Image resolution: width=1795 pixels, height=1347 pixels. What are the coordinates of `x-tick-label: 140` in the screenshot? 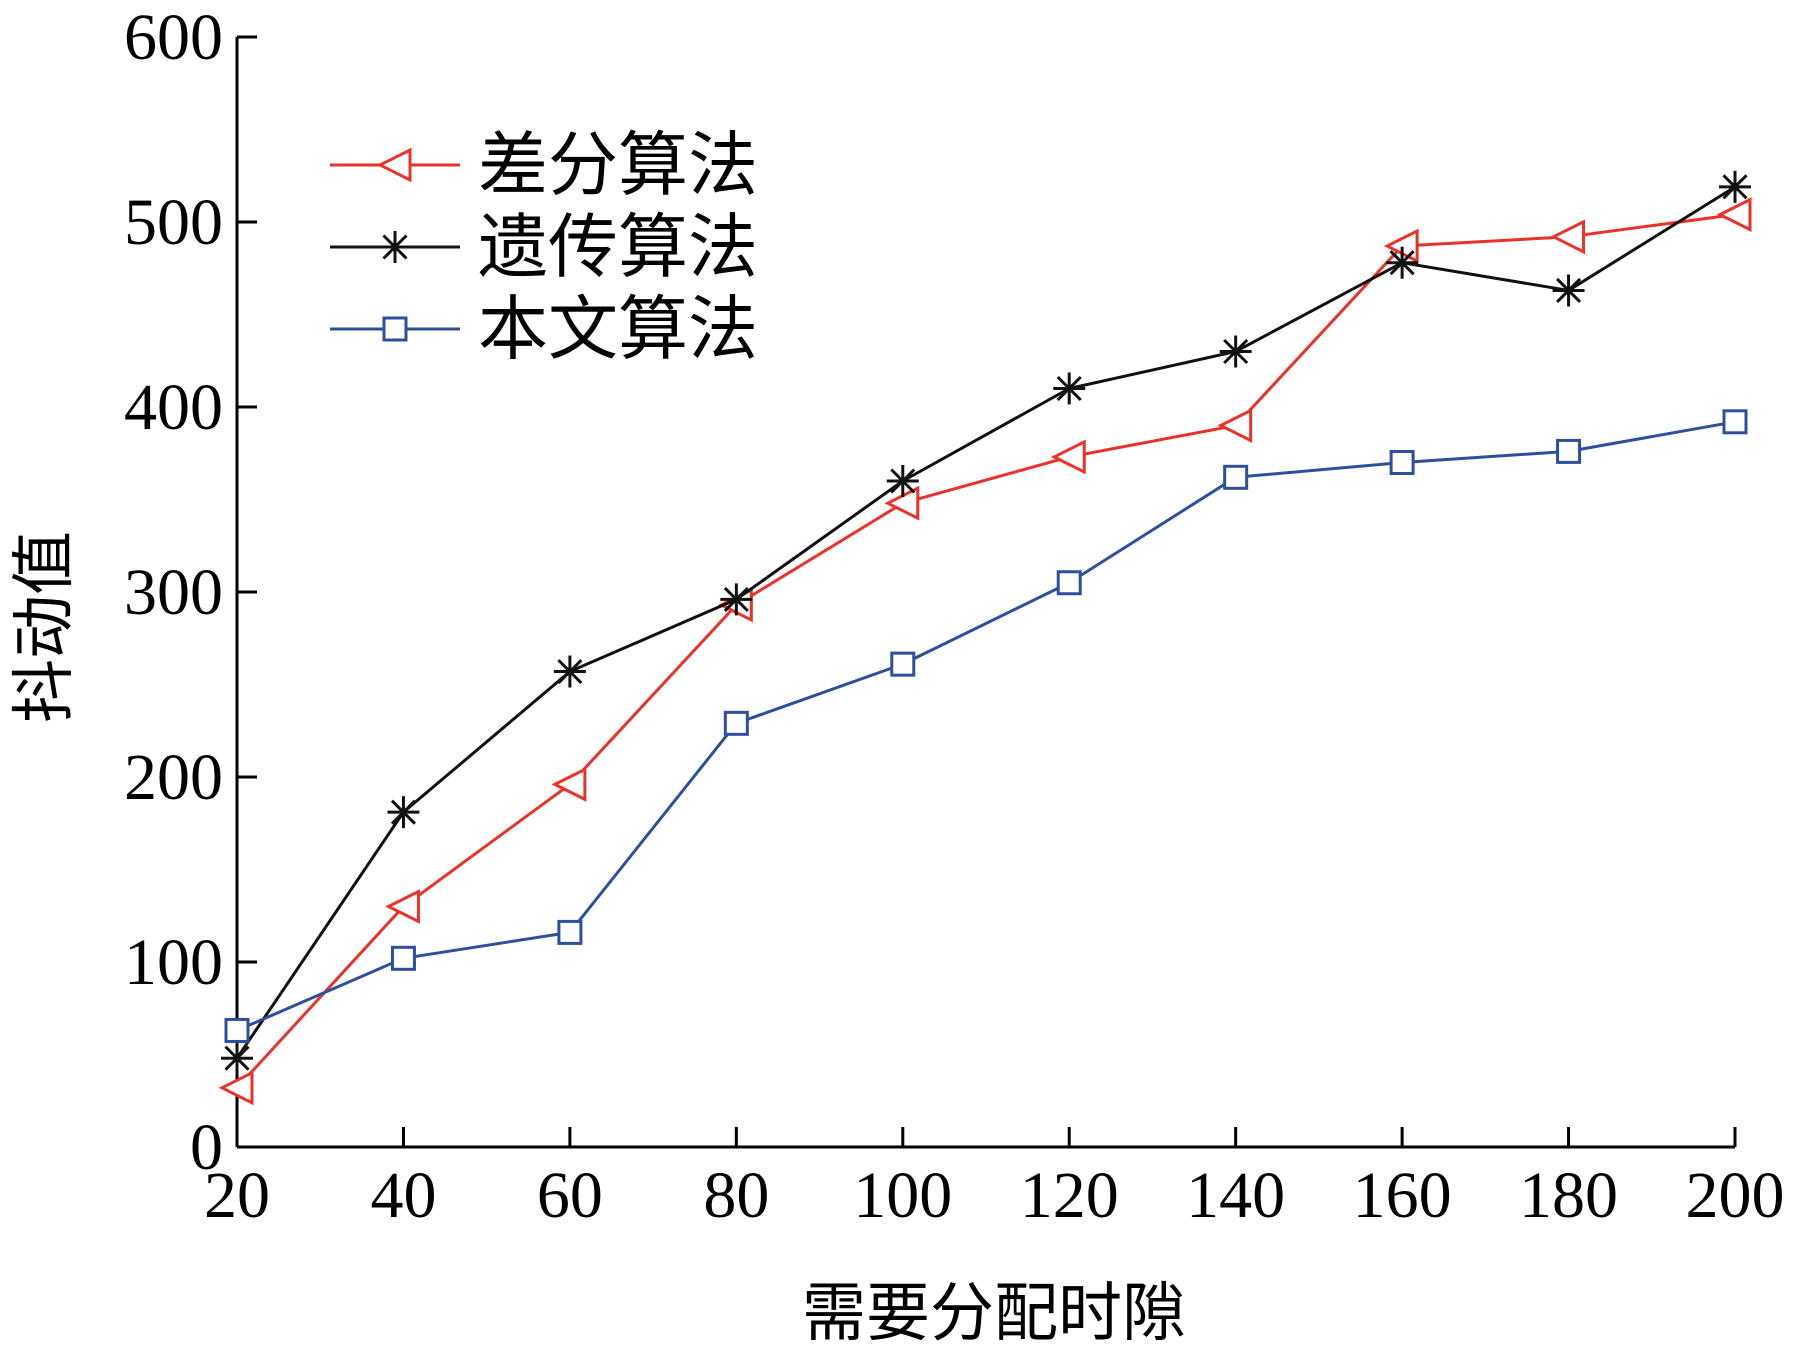 It's located at (1235, 1195).